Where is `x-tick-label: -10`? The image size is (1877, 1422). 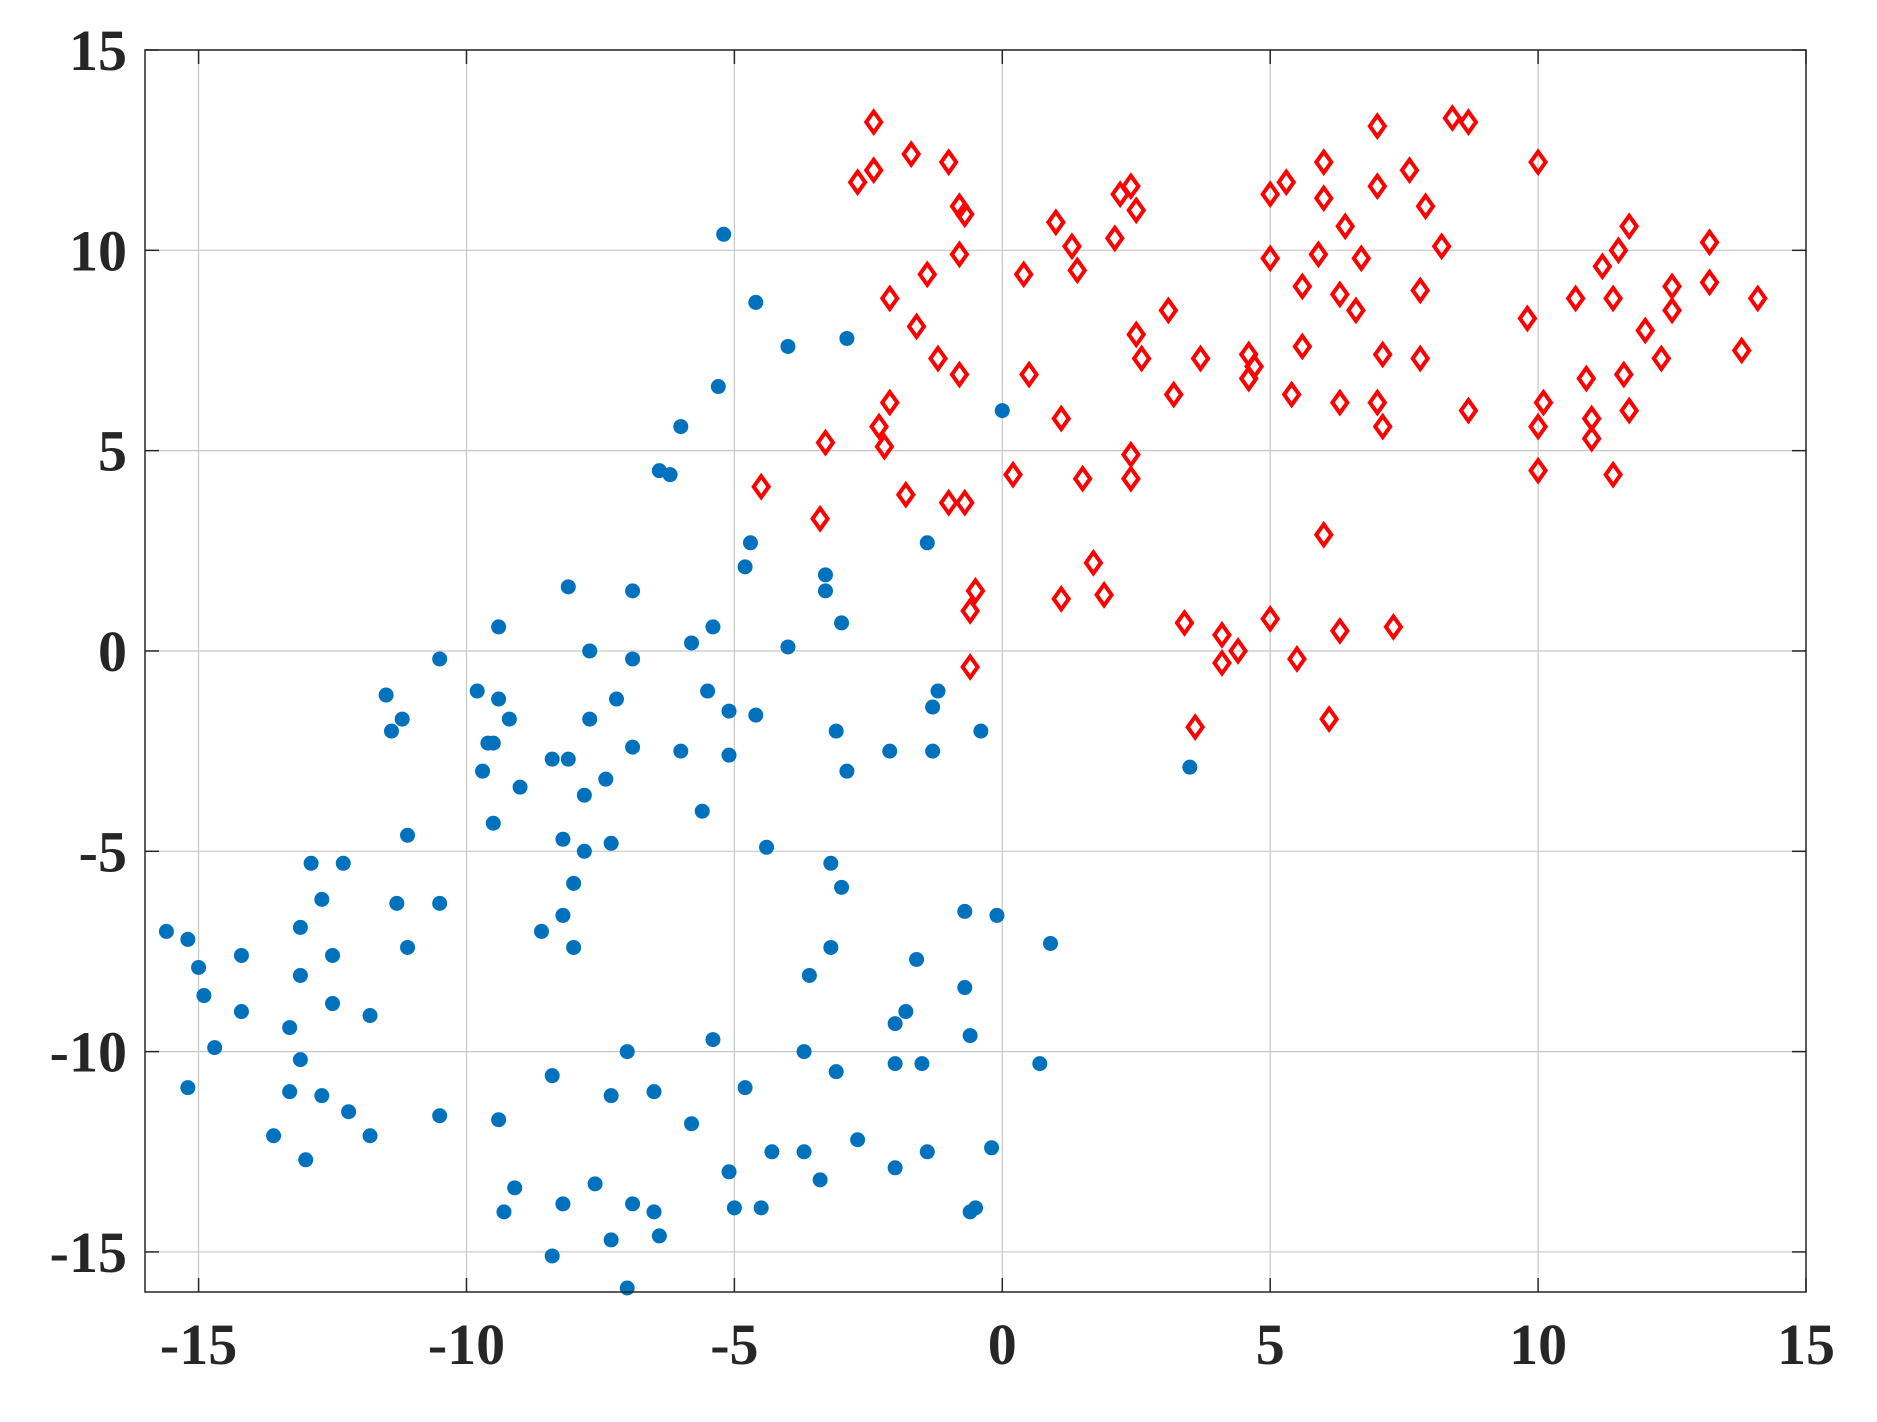
x-tick-label: -10 is located at coordinates (466, 1344).